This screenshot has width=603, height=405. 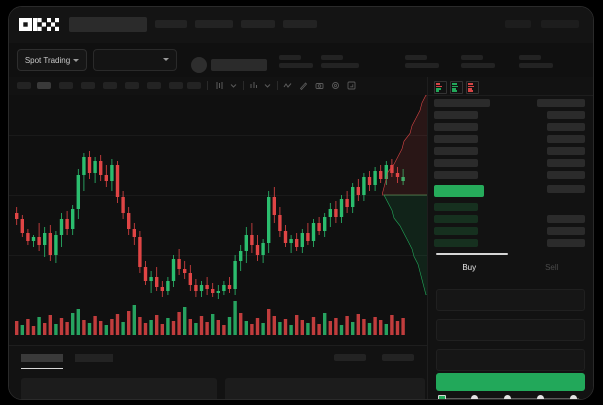 I want to click on chart-toolbar, so click(x=218, y=86).